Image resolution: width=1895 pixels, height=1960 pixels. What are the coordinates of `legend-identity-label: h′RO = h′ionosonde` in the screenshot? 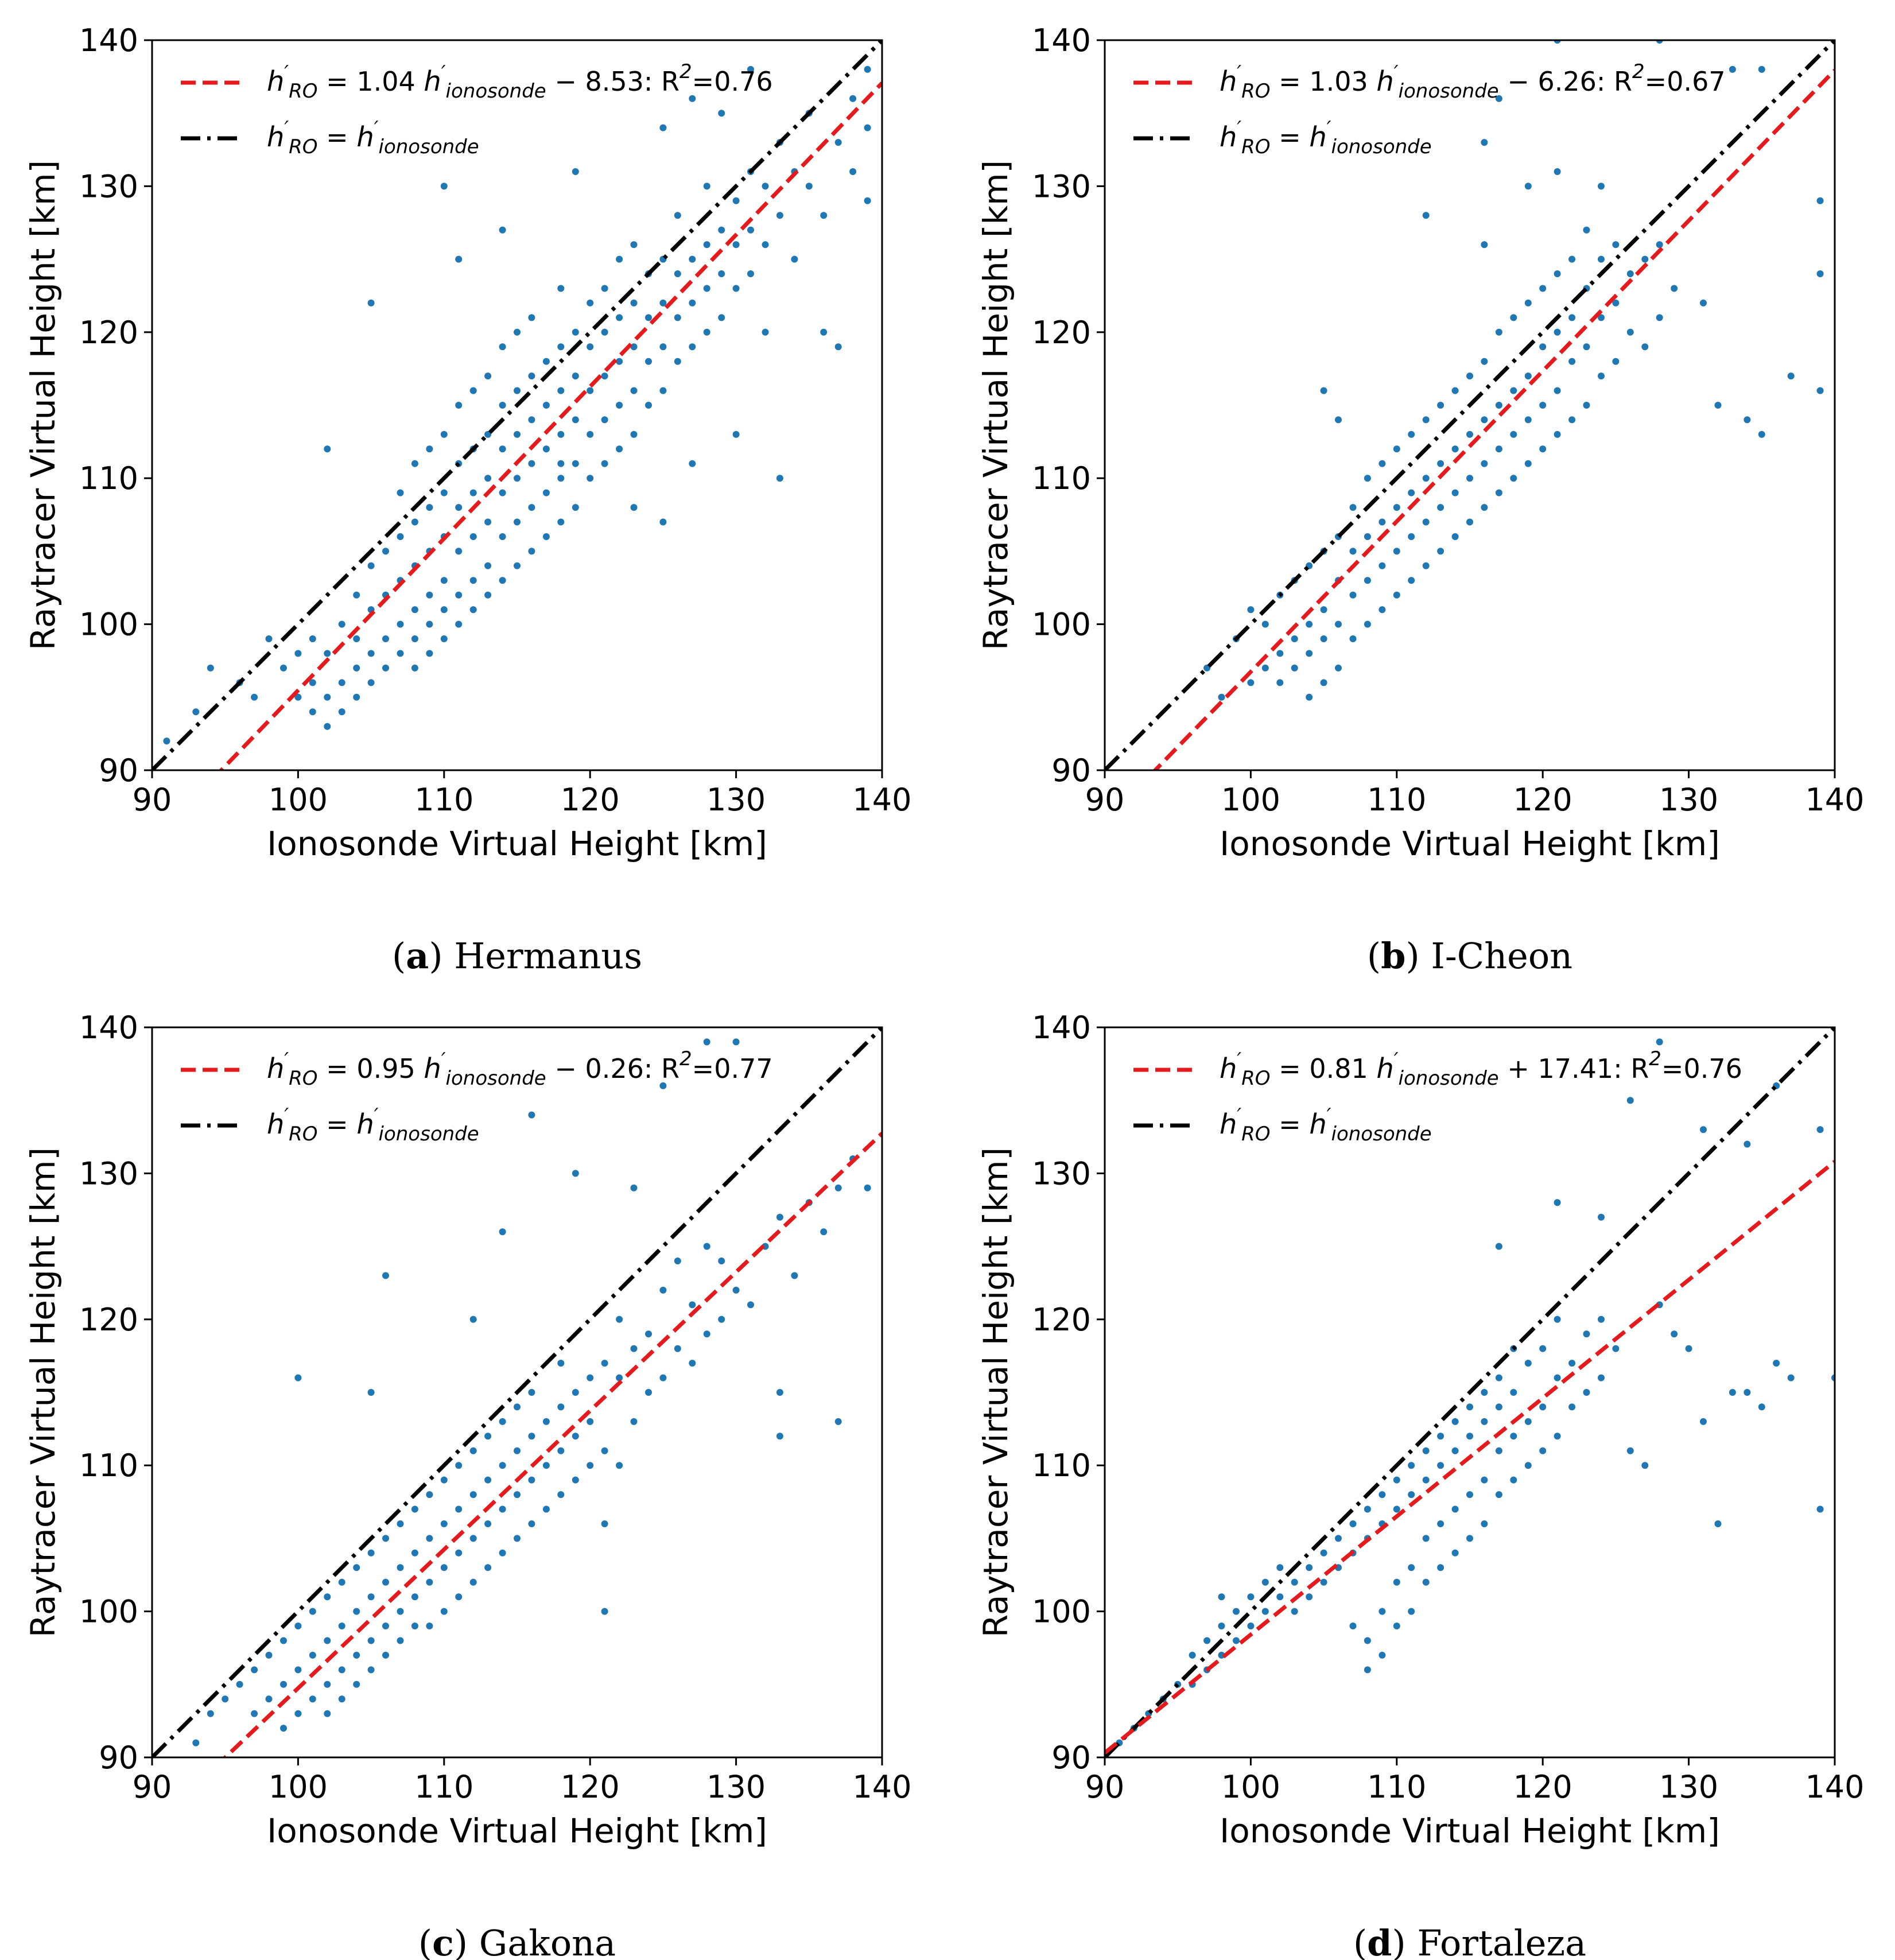 It's located at (1326, 1125).